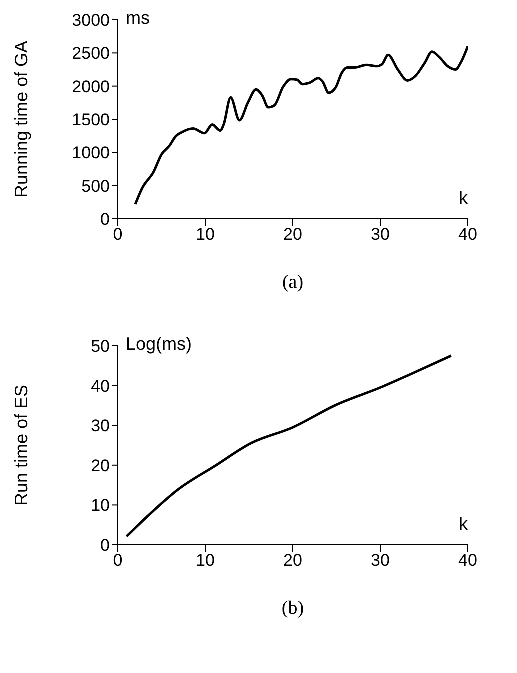 The height and width of the screenshot is (673, 517). I want to click on y-tick-label: 2500, so click(91, 54).